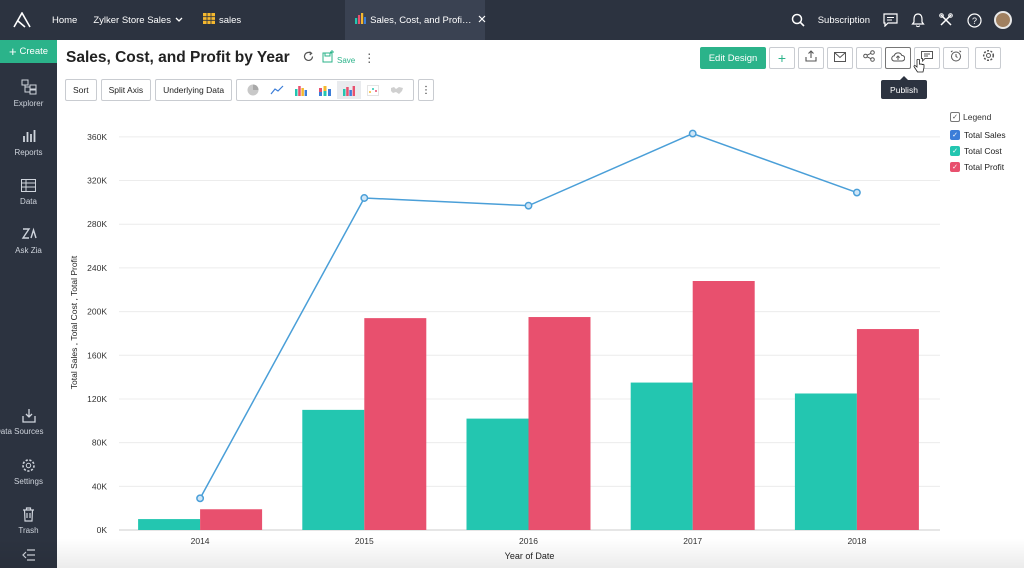 This screenshot has width=1024, height=568. I want to click on sidebar-item-settings: Settings, so click(28, 471).